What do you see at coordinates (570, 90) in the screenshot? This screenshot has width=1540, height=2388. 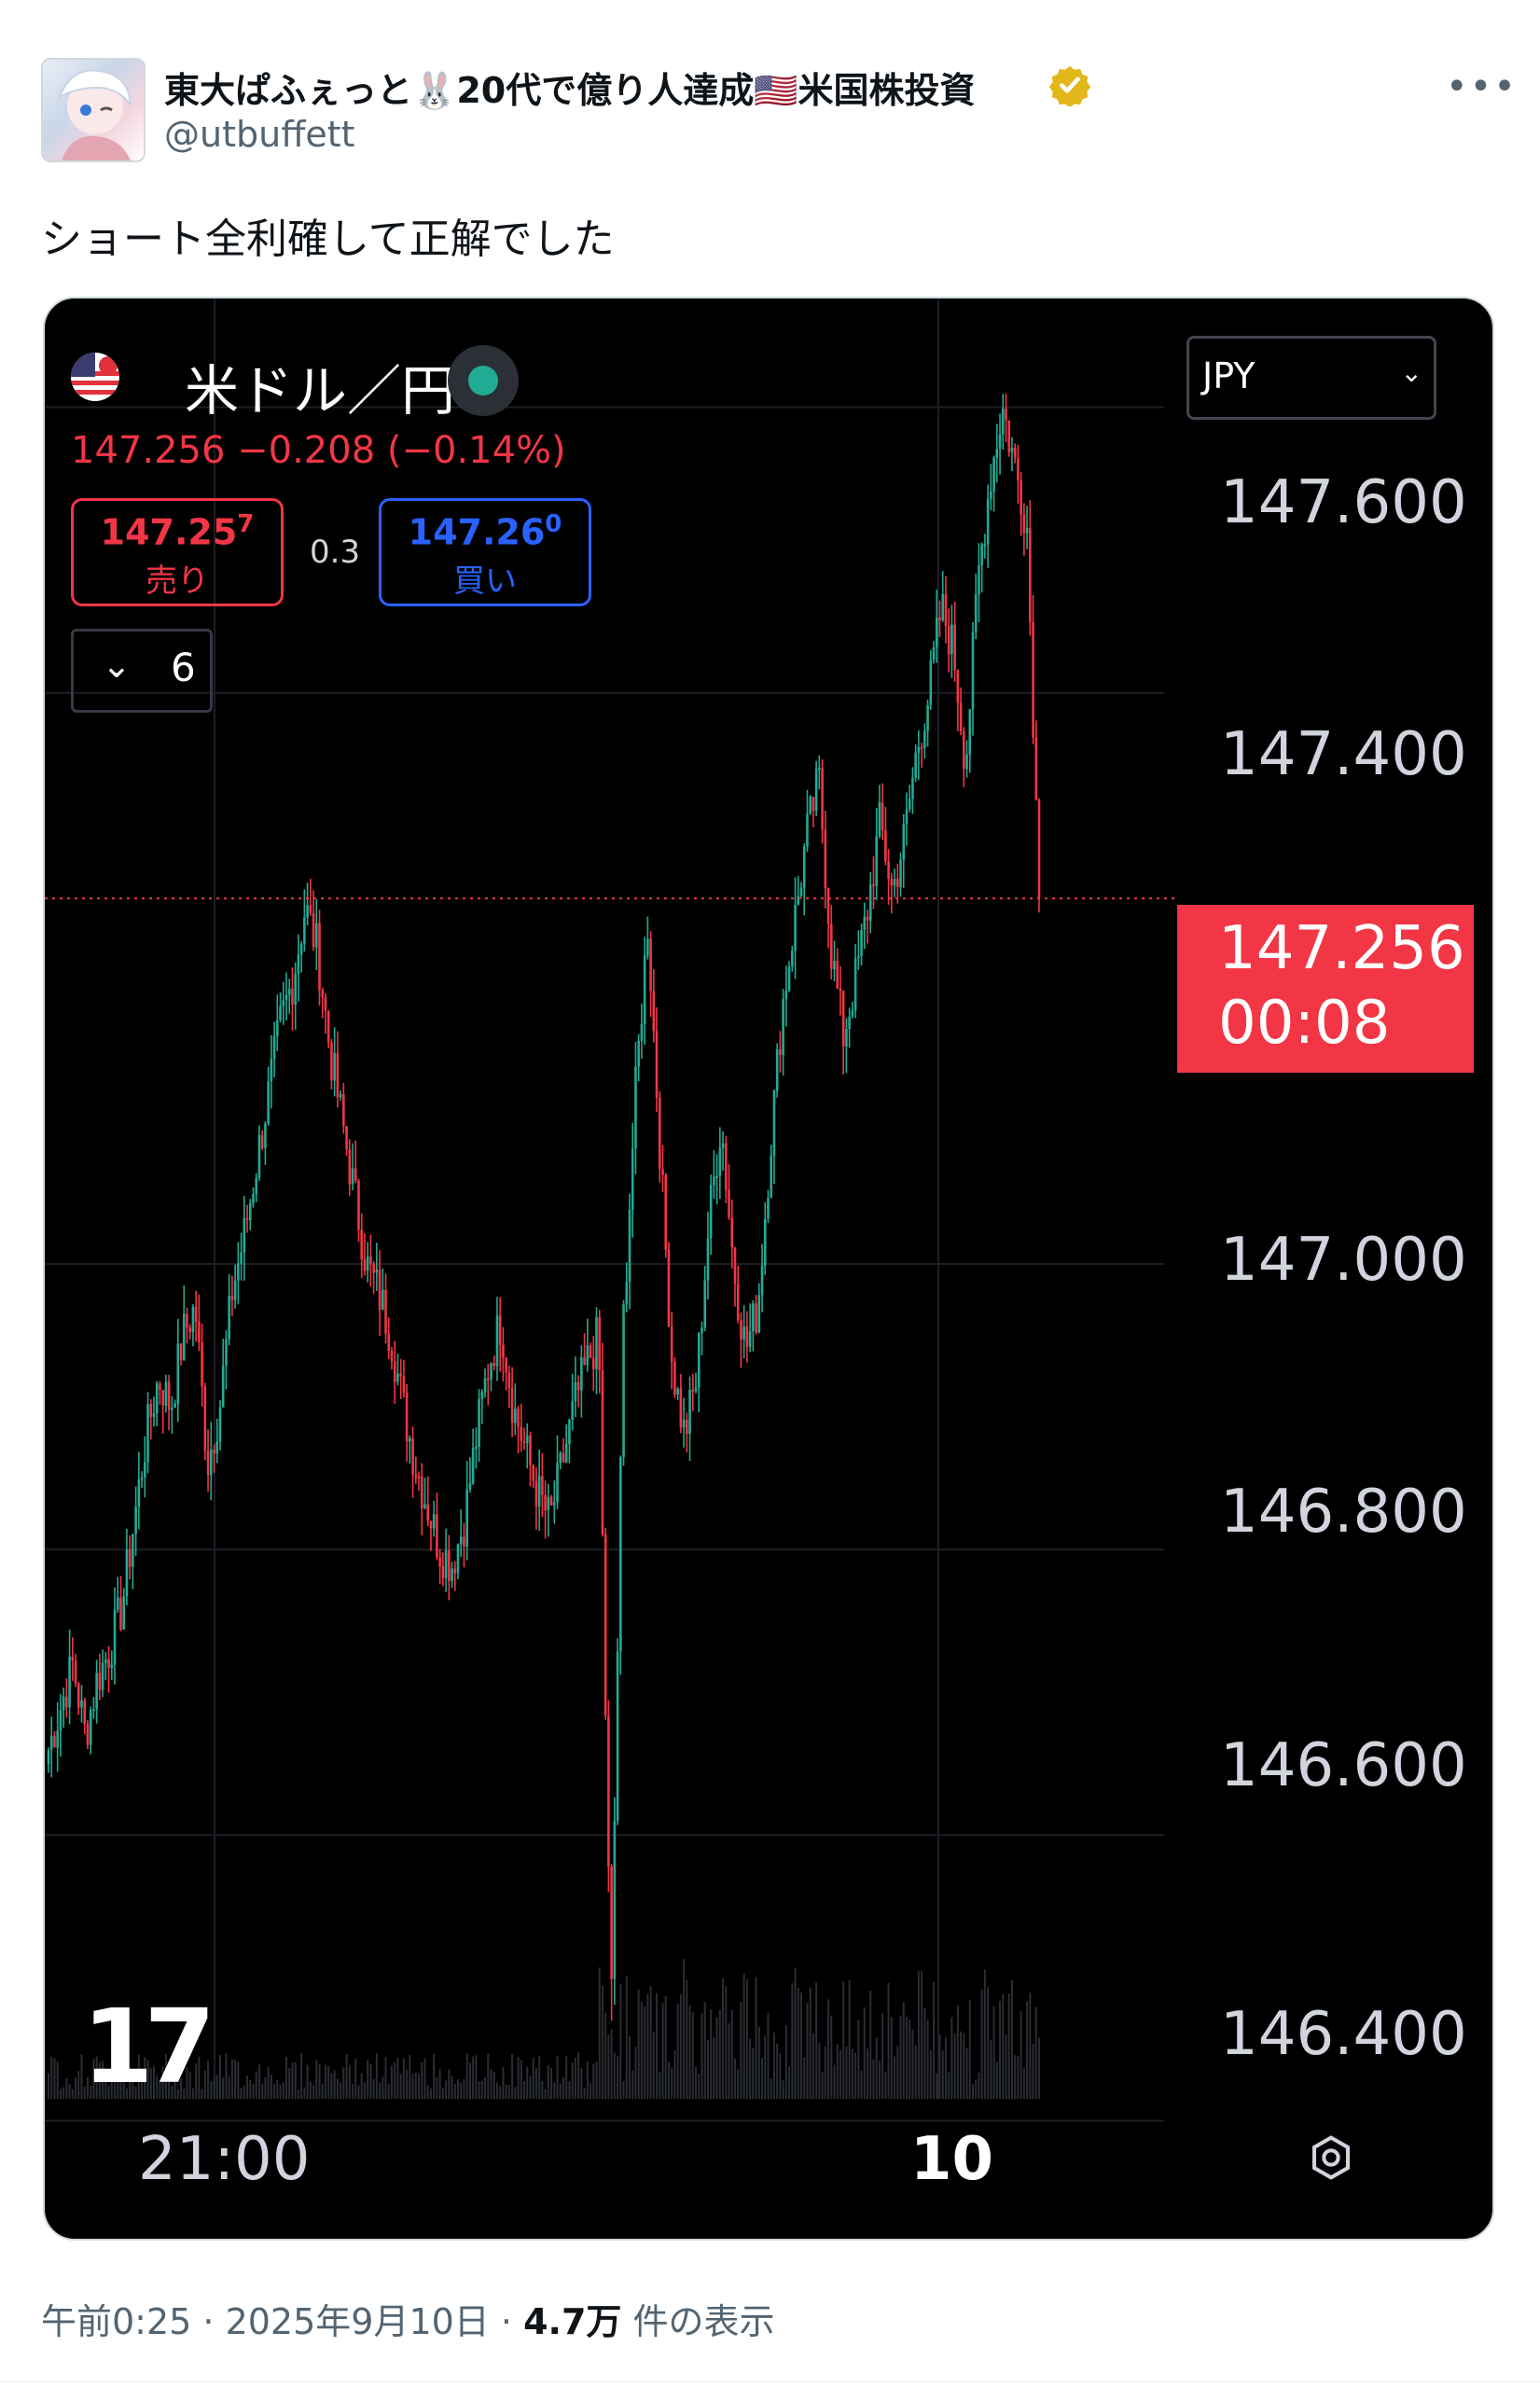 I see `author-name: 東大ぱふぇっと🐰20代で億り人達成🇺🇸米国株投資` at bounding box center [570, 90].